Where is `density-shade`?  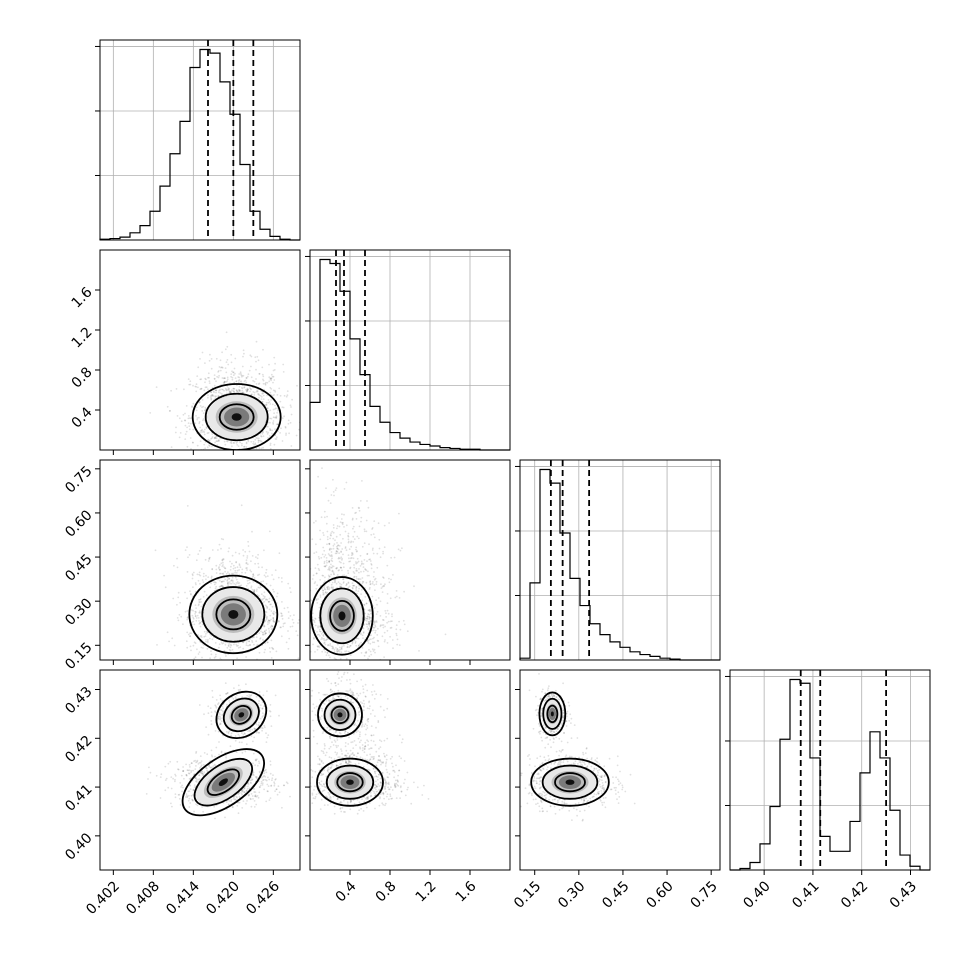 density-shade is located at coordinates (236, 417).